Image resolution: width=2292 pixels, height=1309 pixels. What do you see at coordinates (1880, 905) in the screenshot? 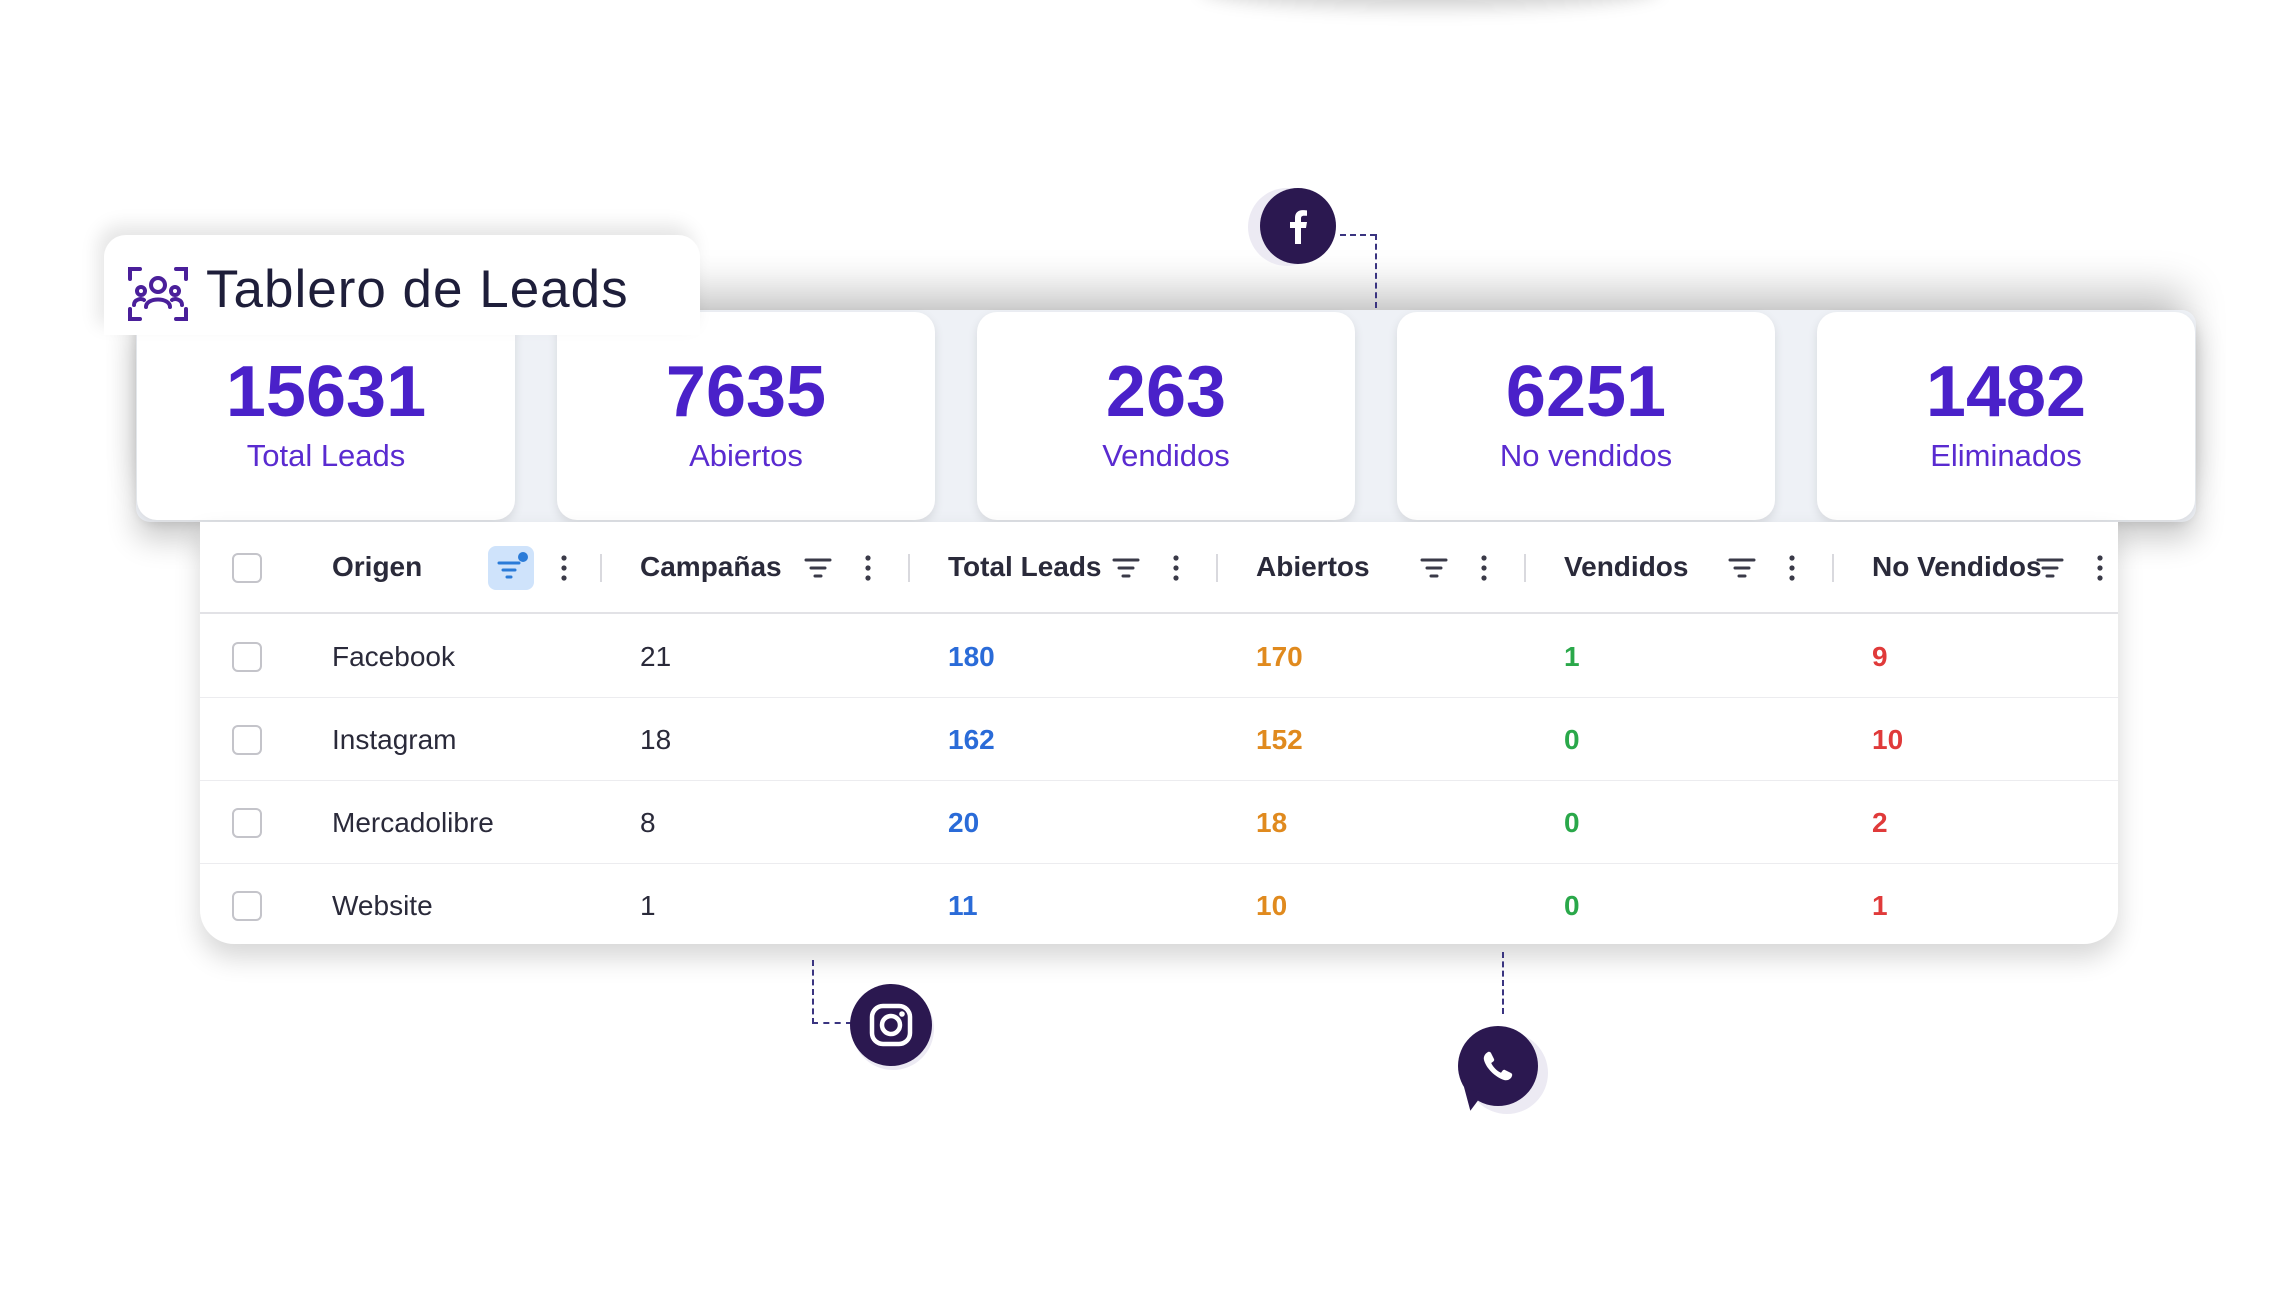
I see `cell-no-vendidos: 1` at bounding box center [1880, 905].